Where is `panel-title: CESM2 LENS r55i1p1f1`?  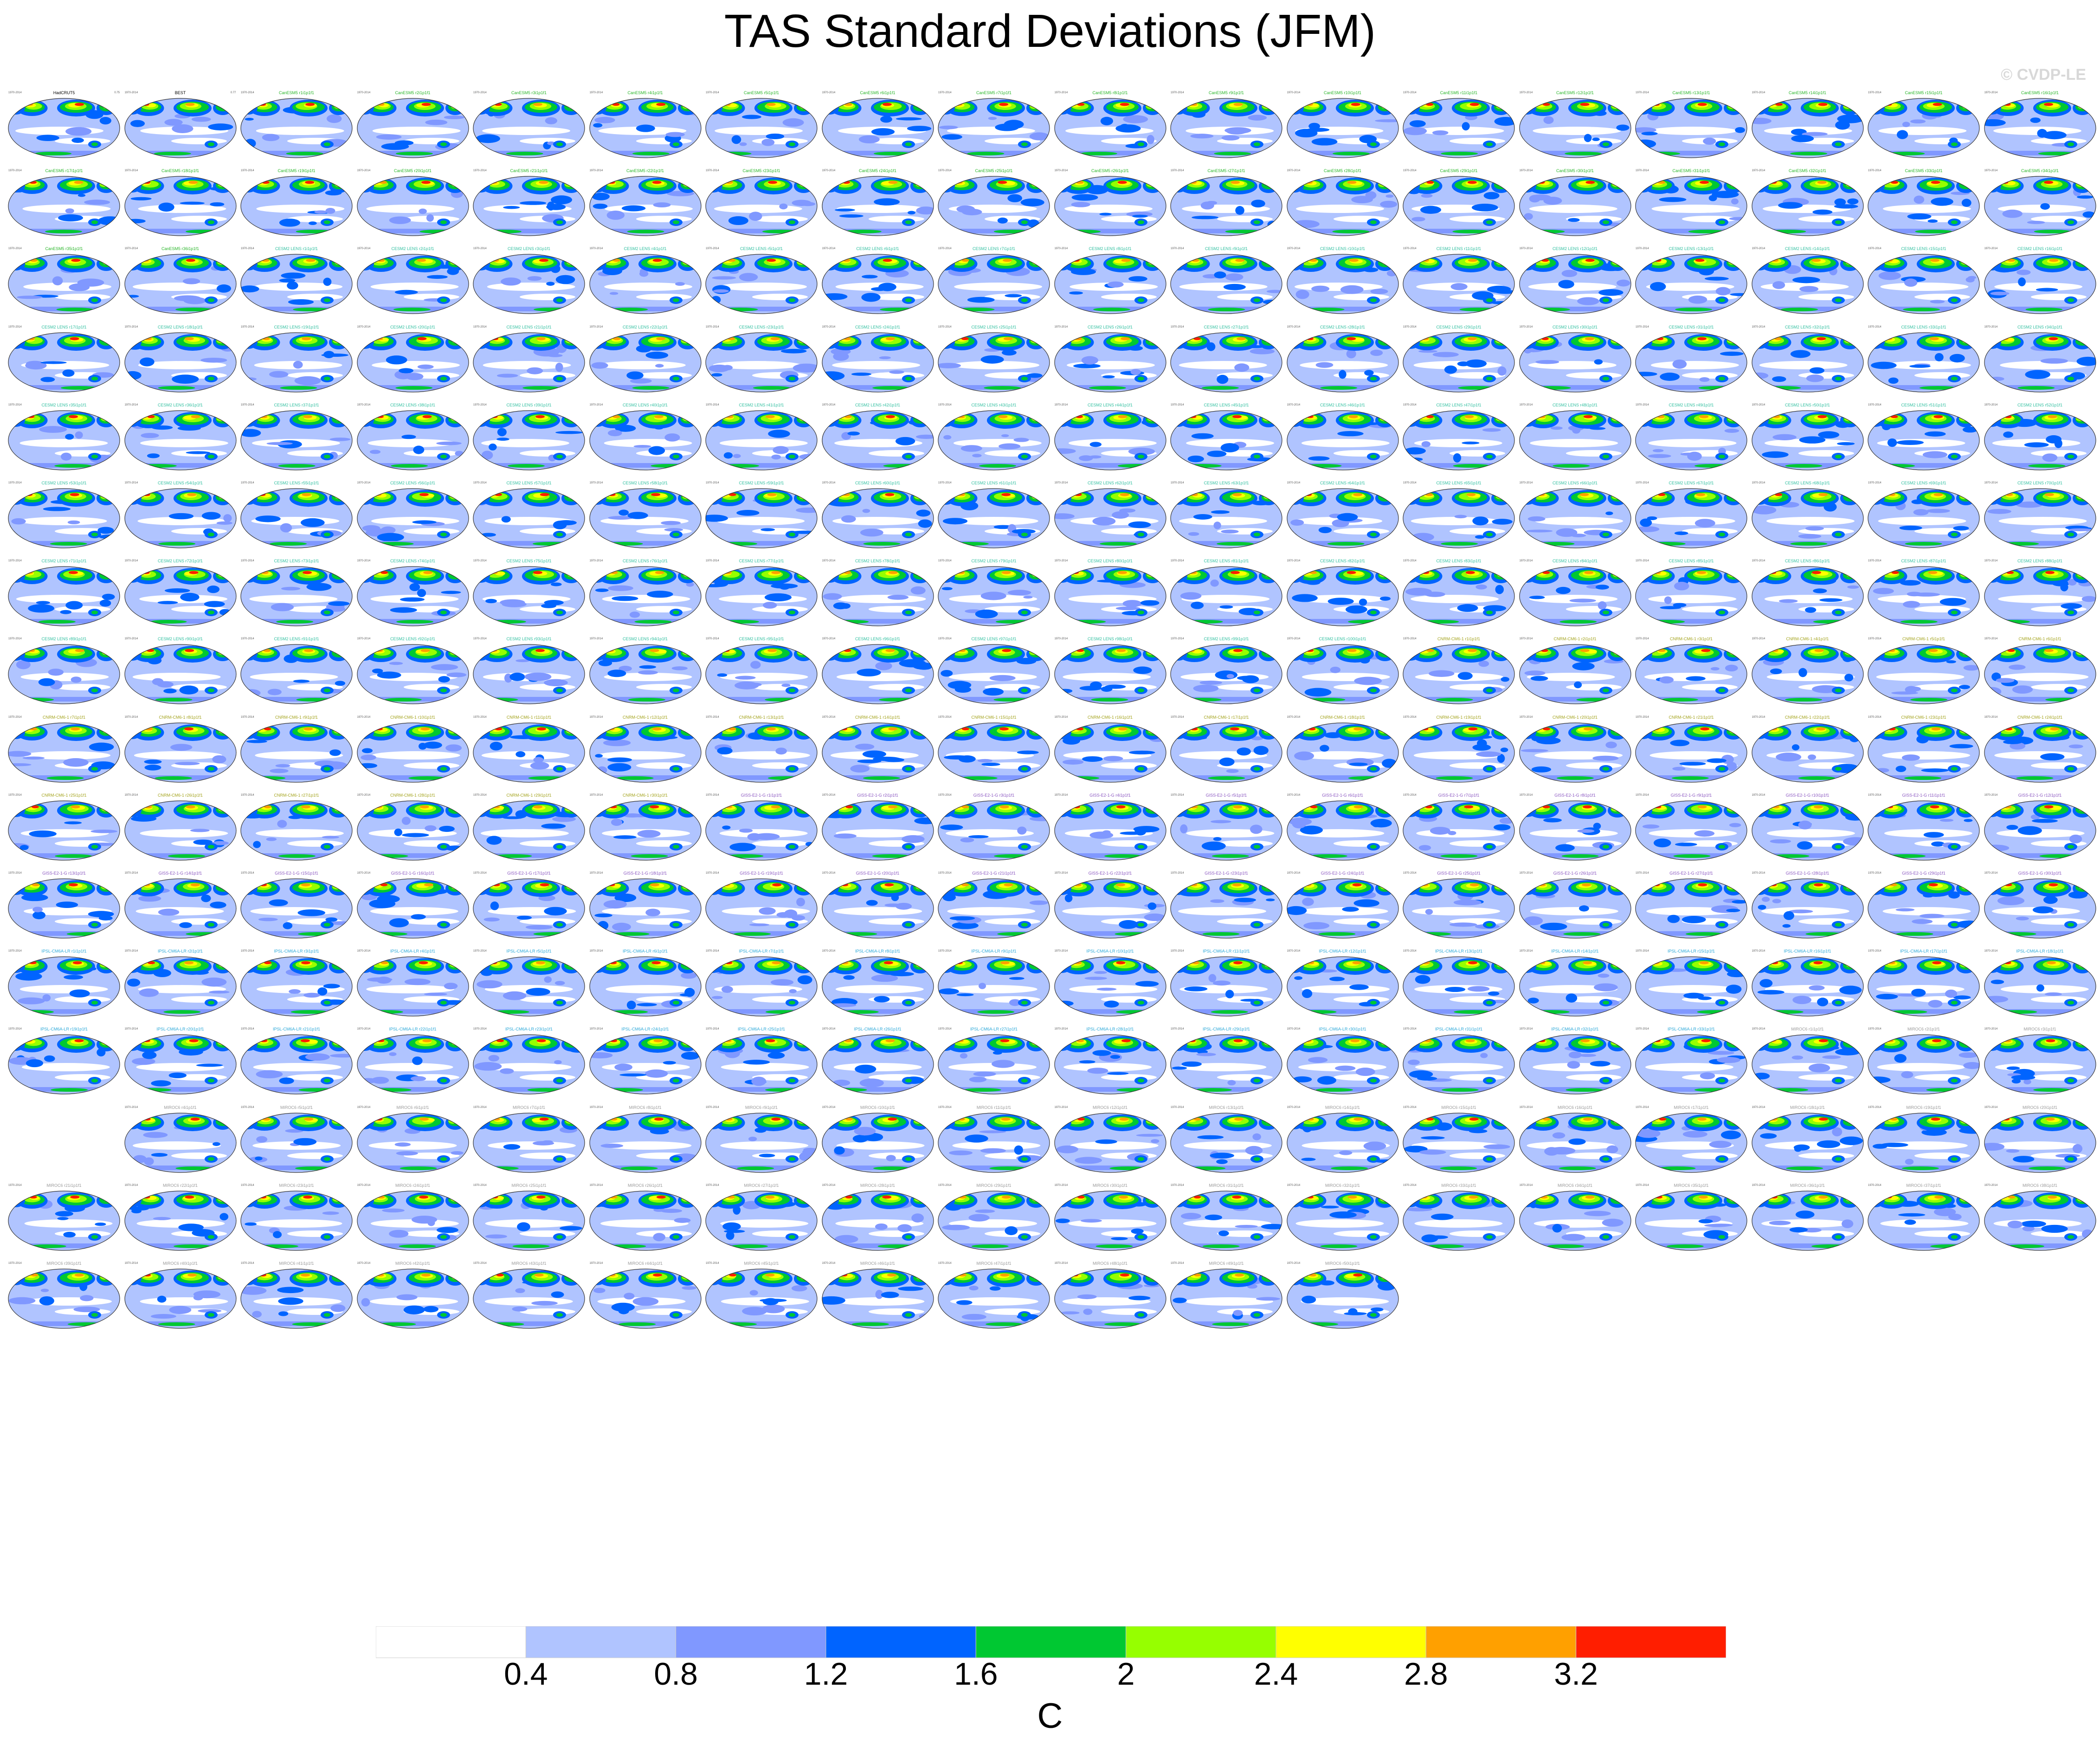 panel-title: CESM2 LENS r55i1p1f1 is located at coordinates (296, 483).